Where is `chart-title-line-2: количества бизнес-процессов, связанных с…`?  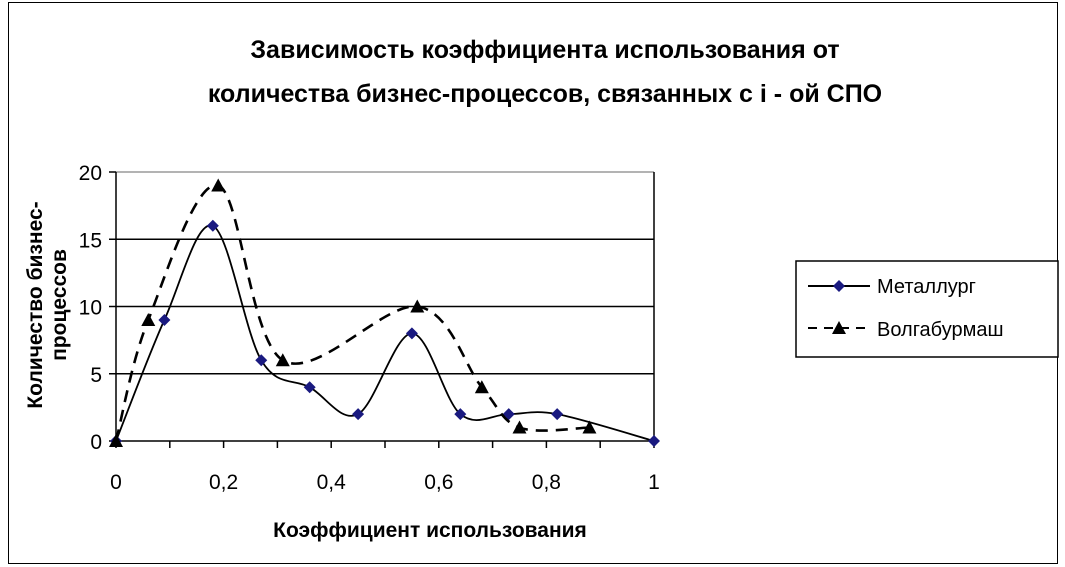
chart-title-line-2: количества бизнес-процессов, связанных с… is located at coordinates (545, 94).